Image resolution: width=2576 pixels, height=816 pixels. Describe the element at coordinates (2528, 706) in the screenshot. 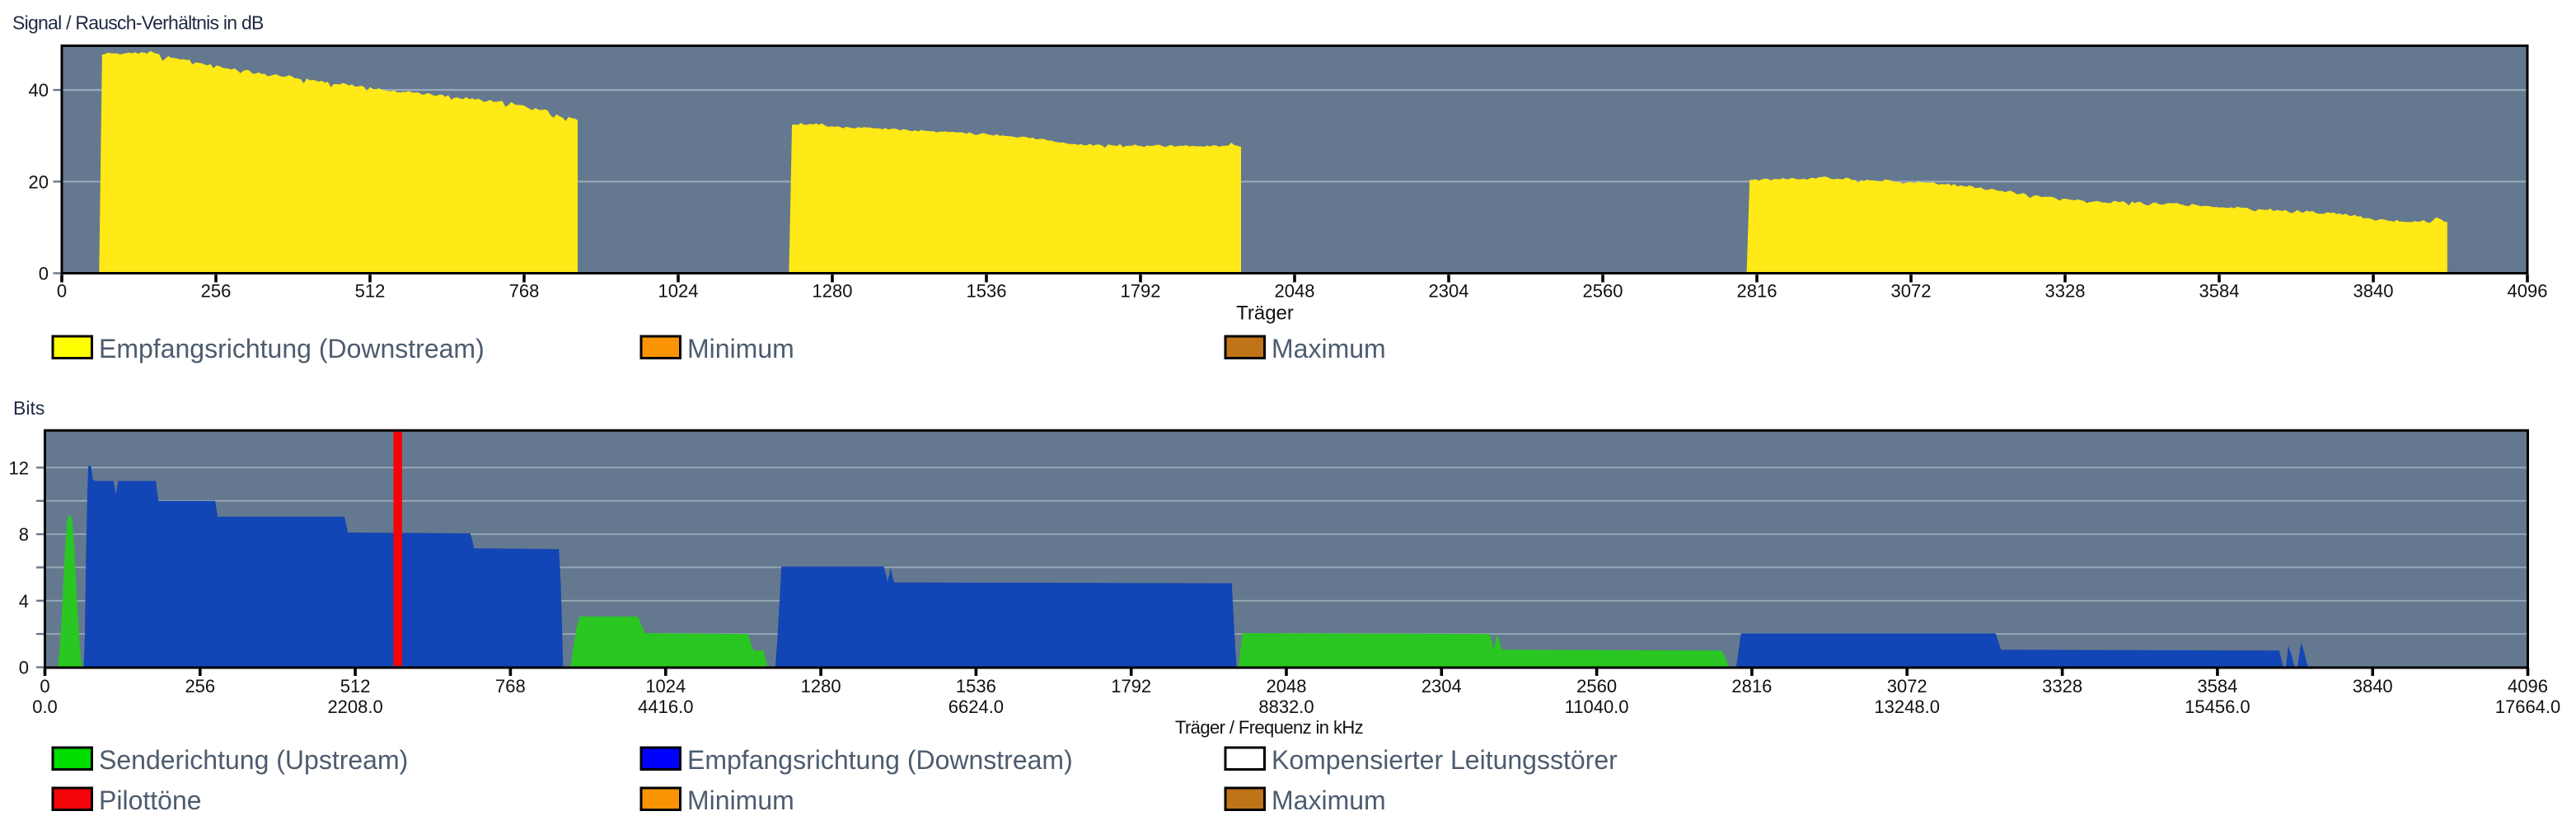

I see `svg-text: 17664.0` at that location.